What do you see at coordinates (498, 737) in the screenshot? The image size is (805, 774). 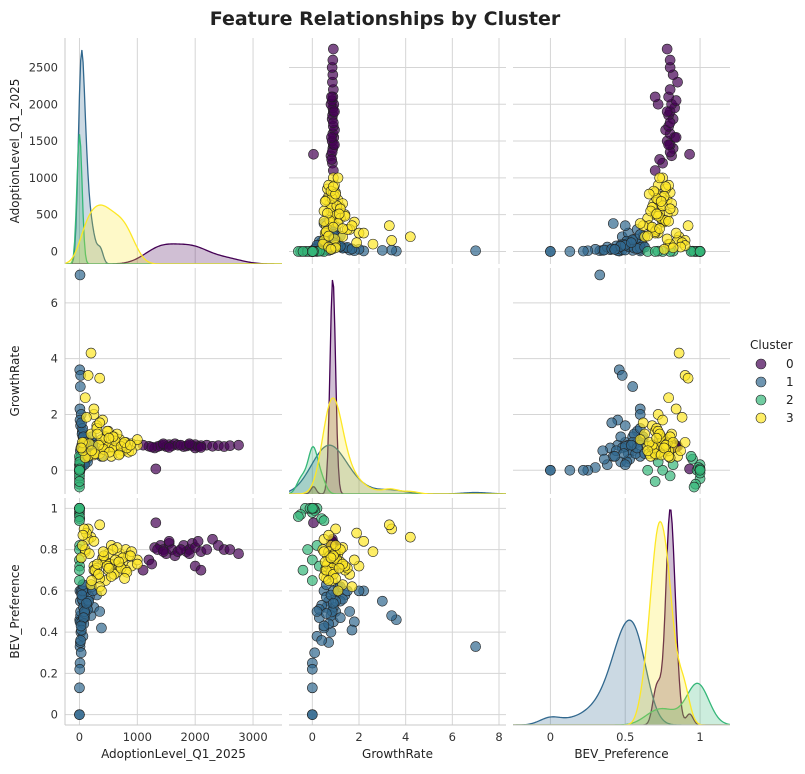 I see `x-tick-label: 8` at bounding box center [498, 737].